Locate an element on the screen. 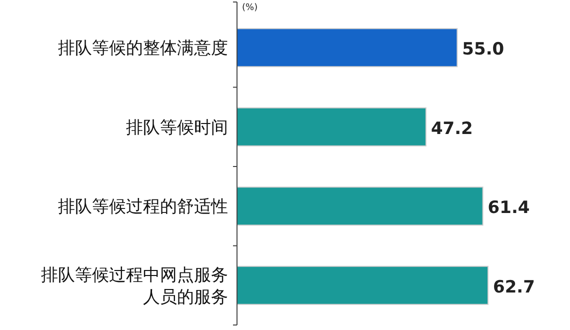 This screenshot has width=570, height=330. data-label: 61.4 is located at coordinates (509, 208).